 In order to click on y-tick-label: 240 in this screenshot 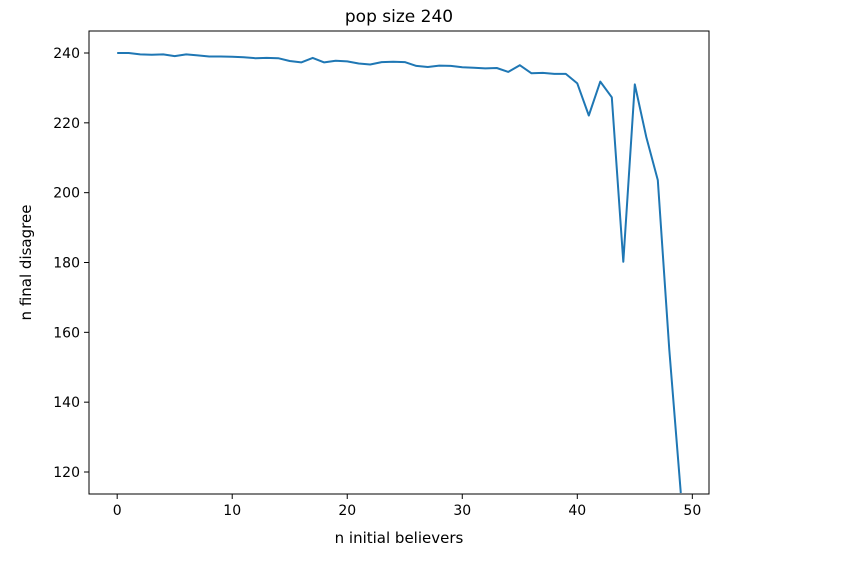, I will do `click(66, 54)`.